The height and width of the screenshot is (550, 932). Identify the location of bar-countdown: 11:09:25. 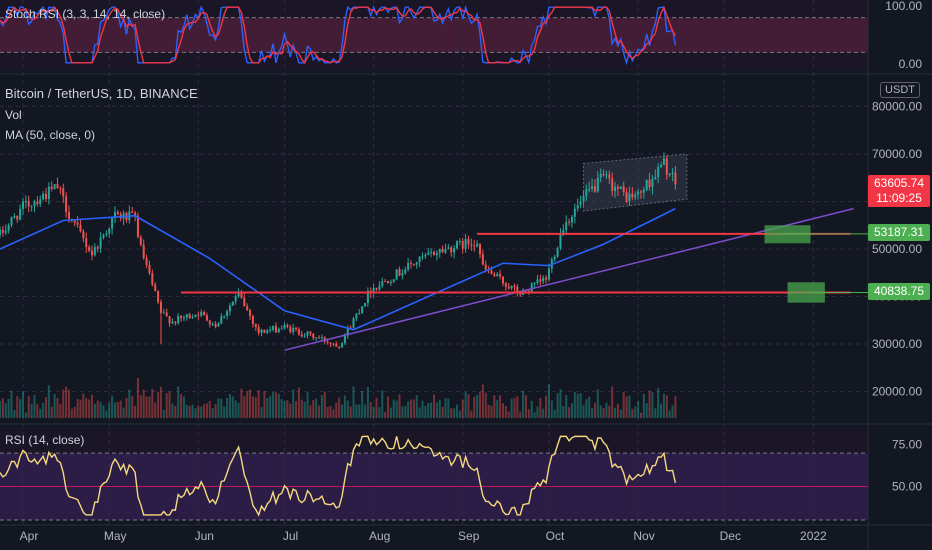
(899, 198).